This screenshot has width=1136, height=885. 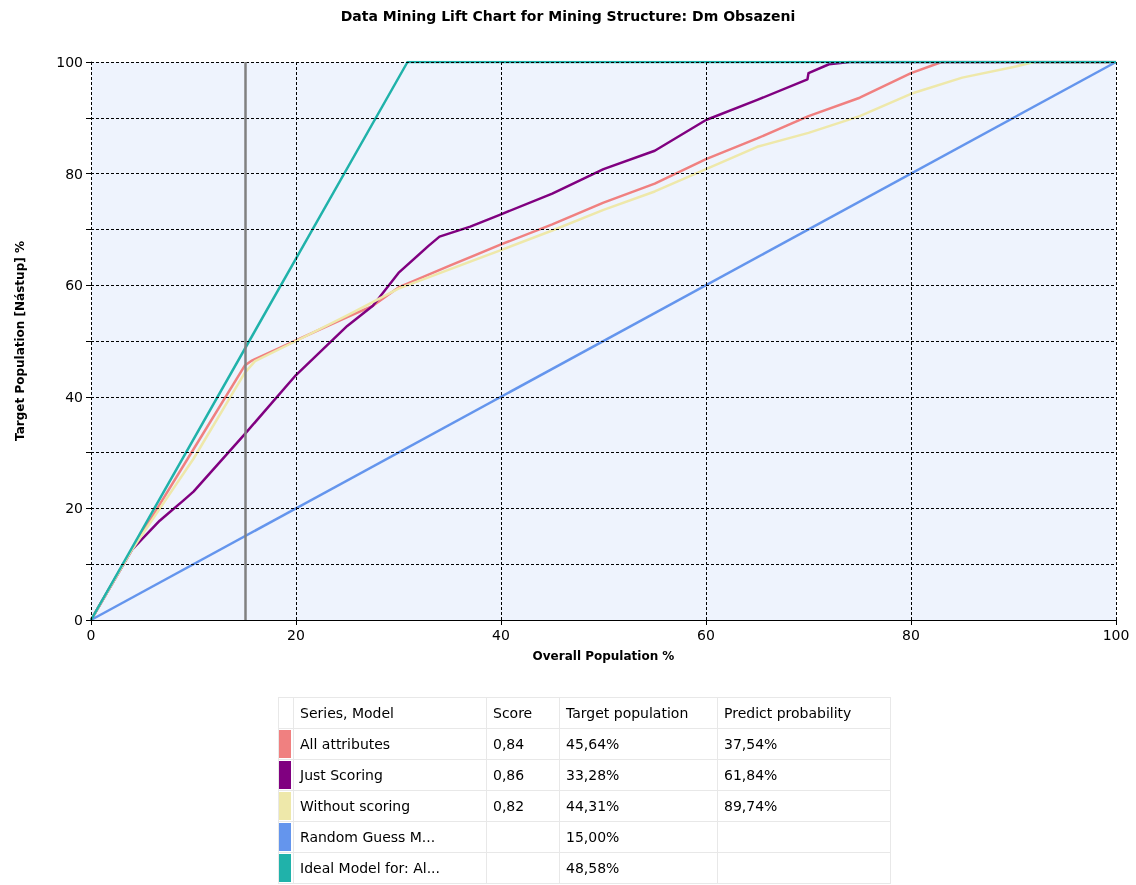 I want to click on x-tick-label: 80, so click(x=911, y=635).